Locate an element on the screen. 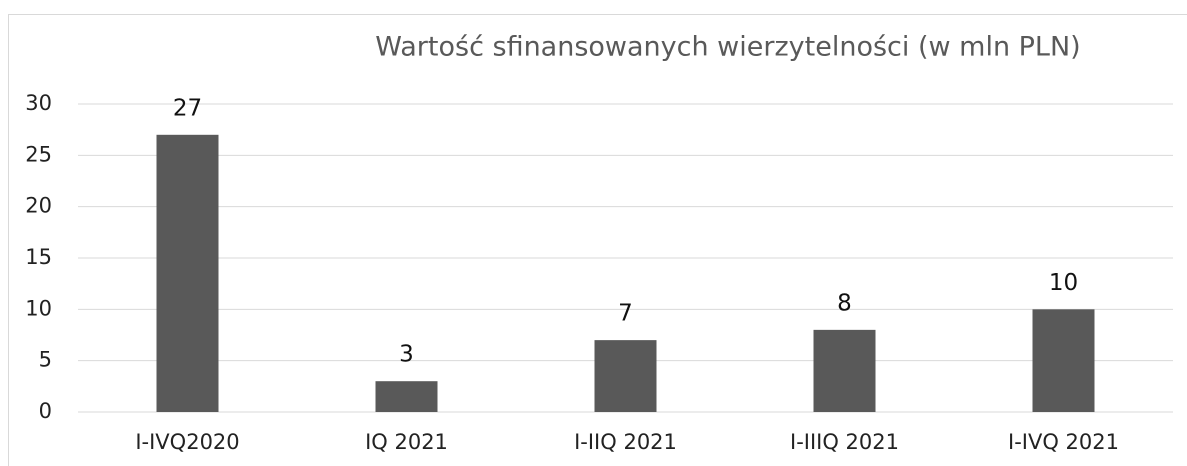 Image resolution: width=1187 pixels, height=466 pixels. y-tick-label: 25 is located at coordinates (38, 154).